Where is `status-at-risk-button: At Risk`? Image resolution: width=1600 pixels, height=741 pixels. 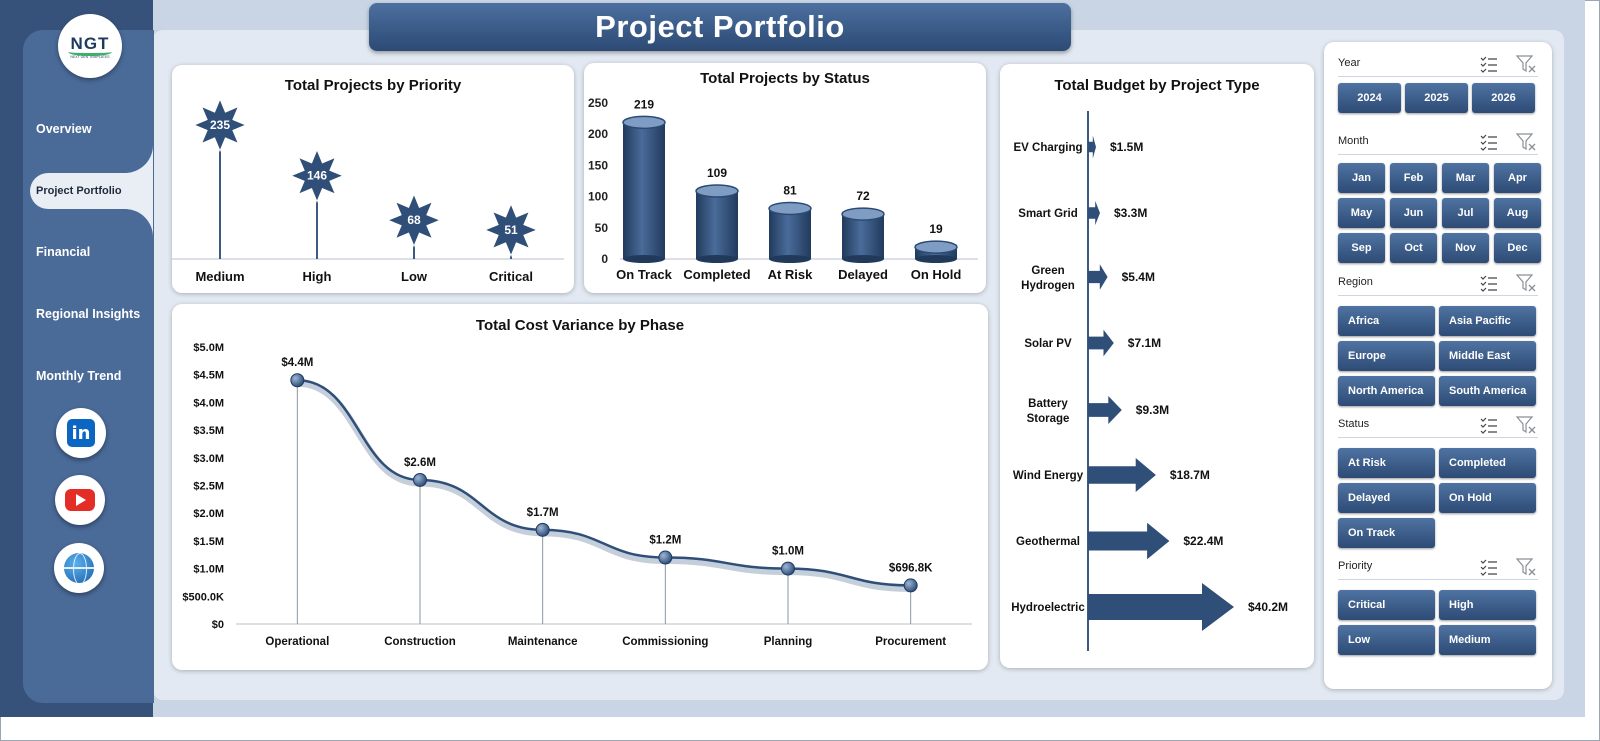
status-at-risk-button: At Risk is located at coordinates (1386, 463).